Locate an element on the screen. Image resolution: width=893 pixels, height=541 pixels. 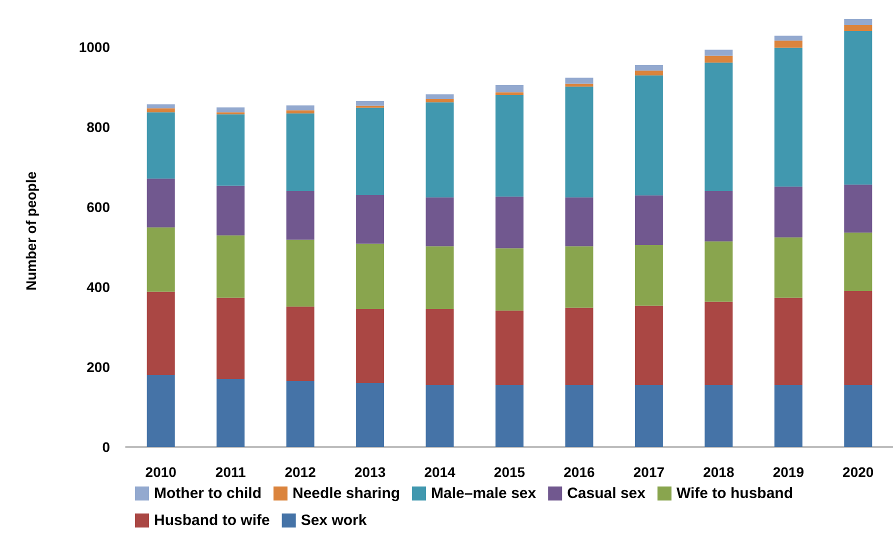
y-axis-title: Number of people is located at coordinates (31, 231).